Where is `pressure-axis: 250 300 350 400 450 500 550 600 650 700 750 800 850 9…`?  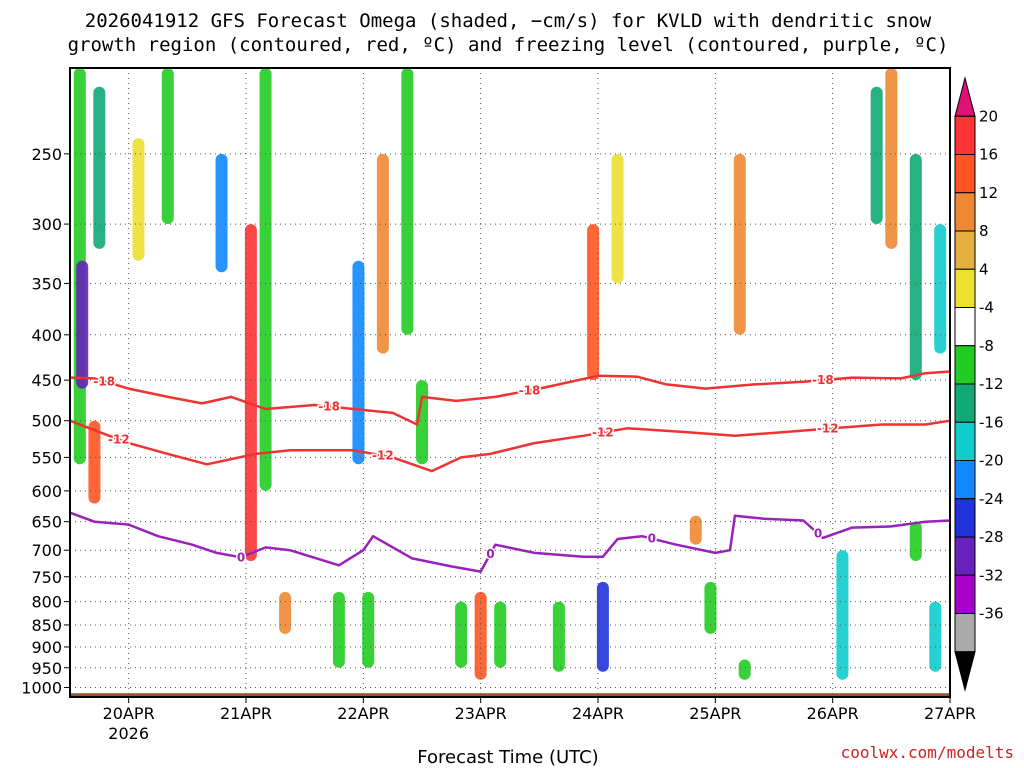 pressure-axis: 250 300 350 400 450 500 550 600 650 700 750 800 850 9… is located at coordinates (45, 421).